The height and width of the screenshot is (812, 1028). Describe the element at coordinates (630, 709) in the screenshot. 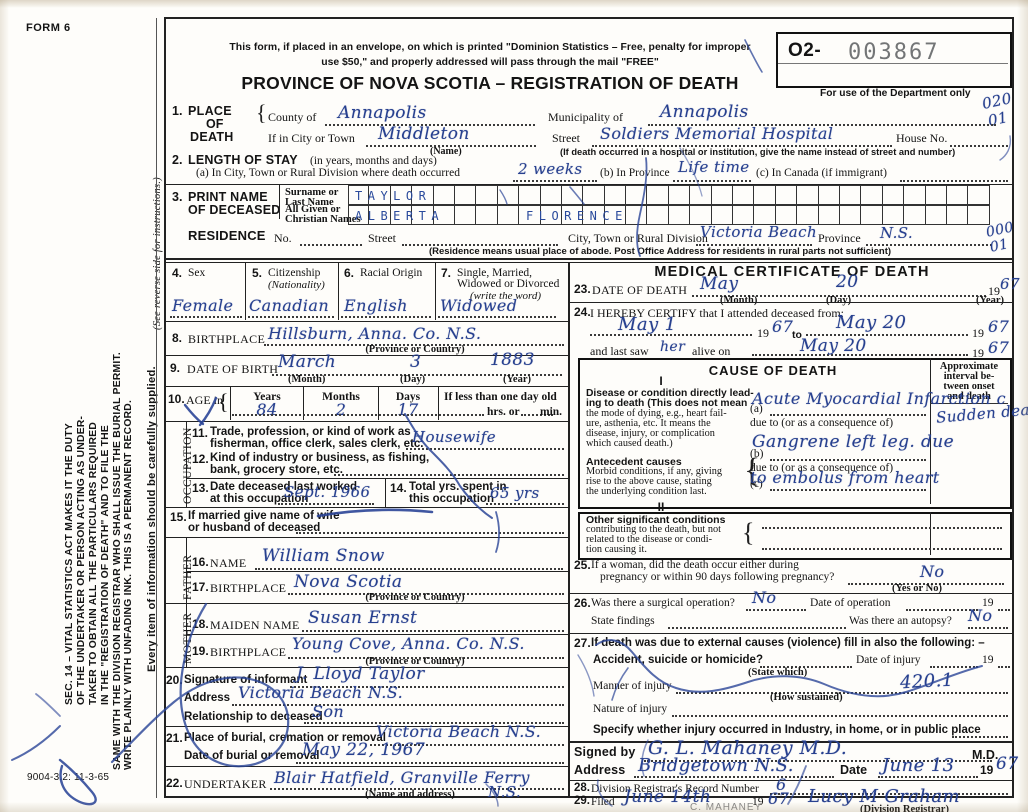

I see `nature-of-injury-label: Nature of injury` at that location.